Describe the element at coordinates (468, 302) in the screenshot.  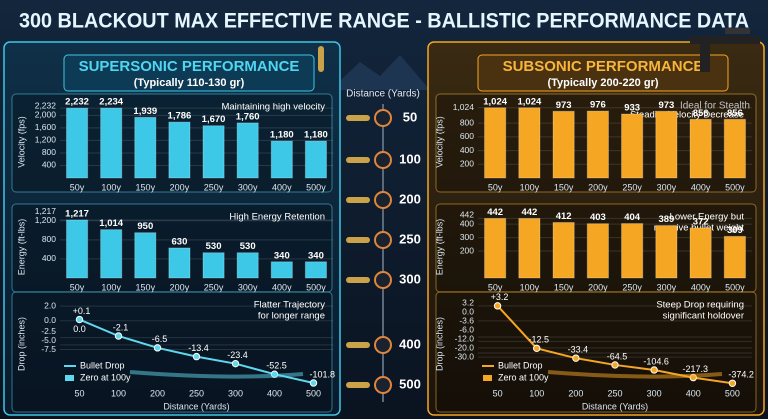
I see `y-tick-label: 3.2` at that location.